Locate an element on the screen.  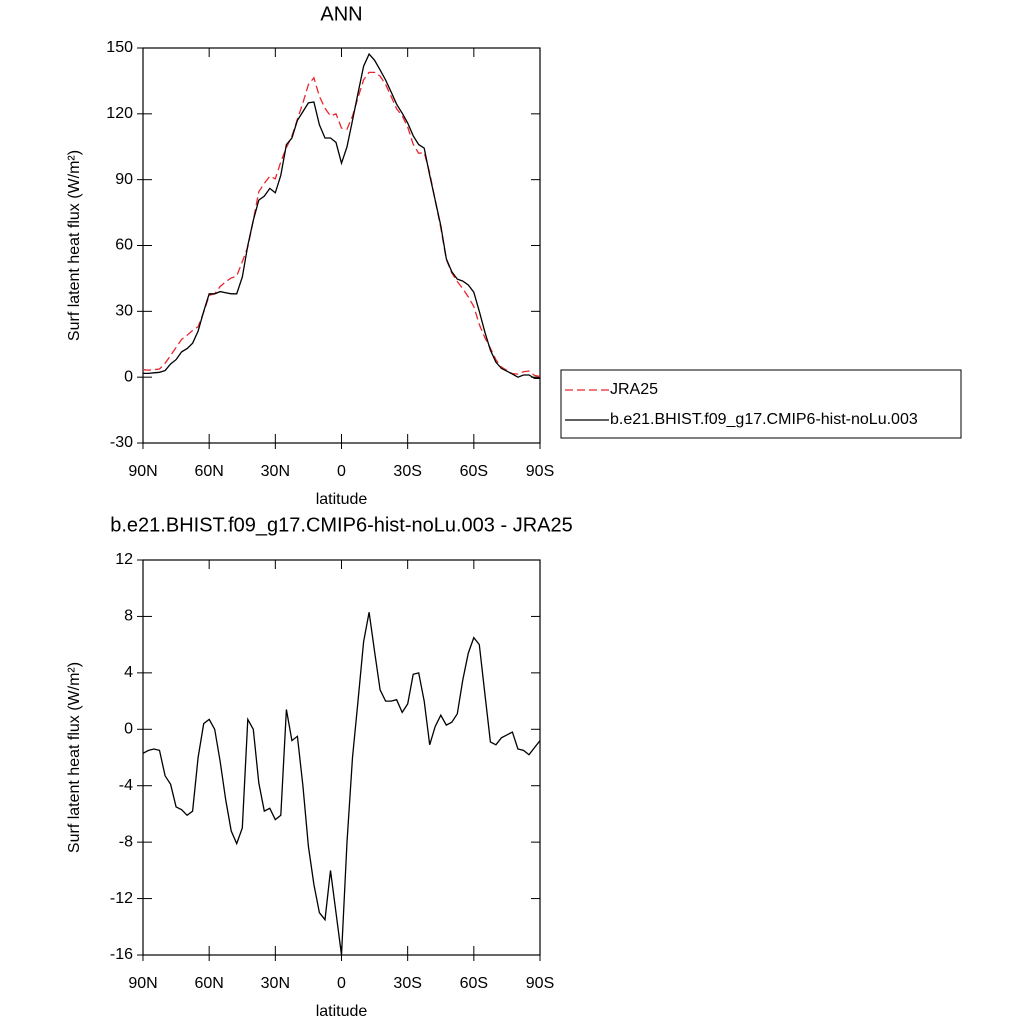
y-tick-label: -16 is located at coordinates (121, 954).